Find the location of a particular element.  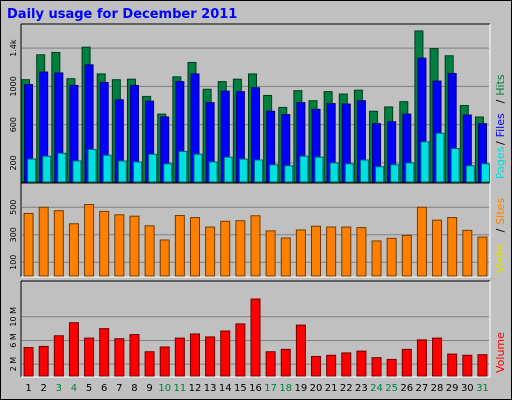

x-tick-label: 8 is located at coordinates (134, 388).